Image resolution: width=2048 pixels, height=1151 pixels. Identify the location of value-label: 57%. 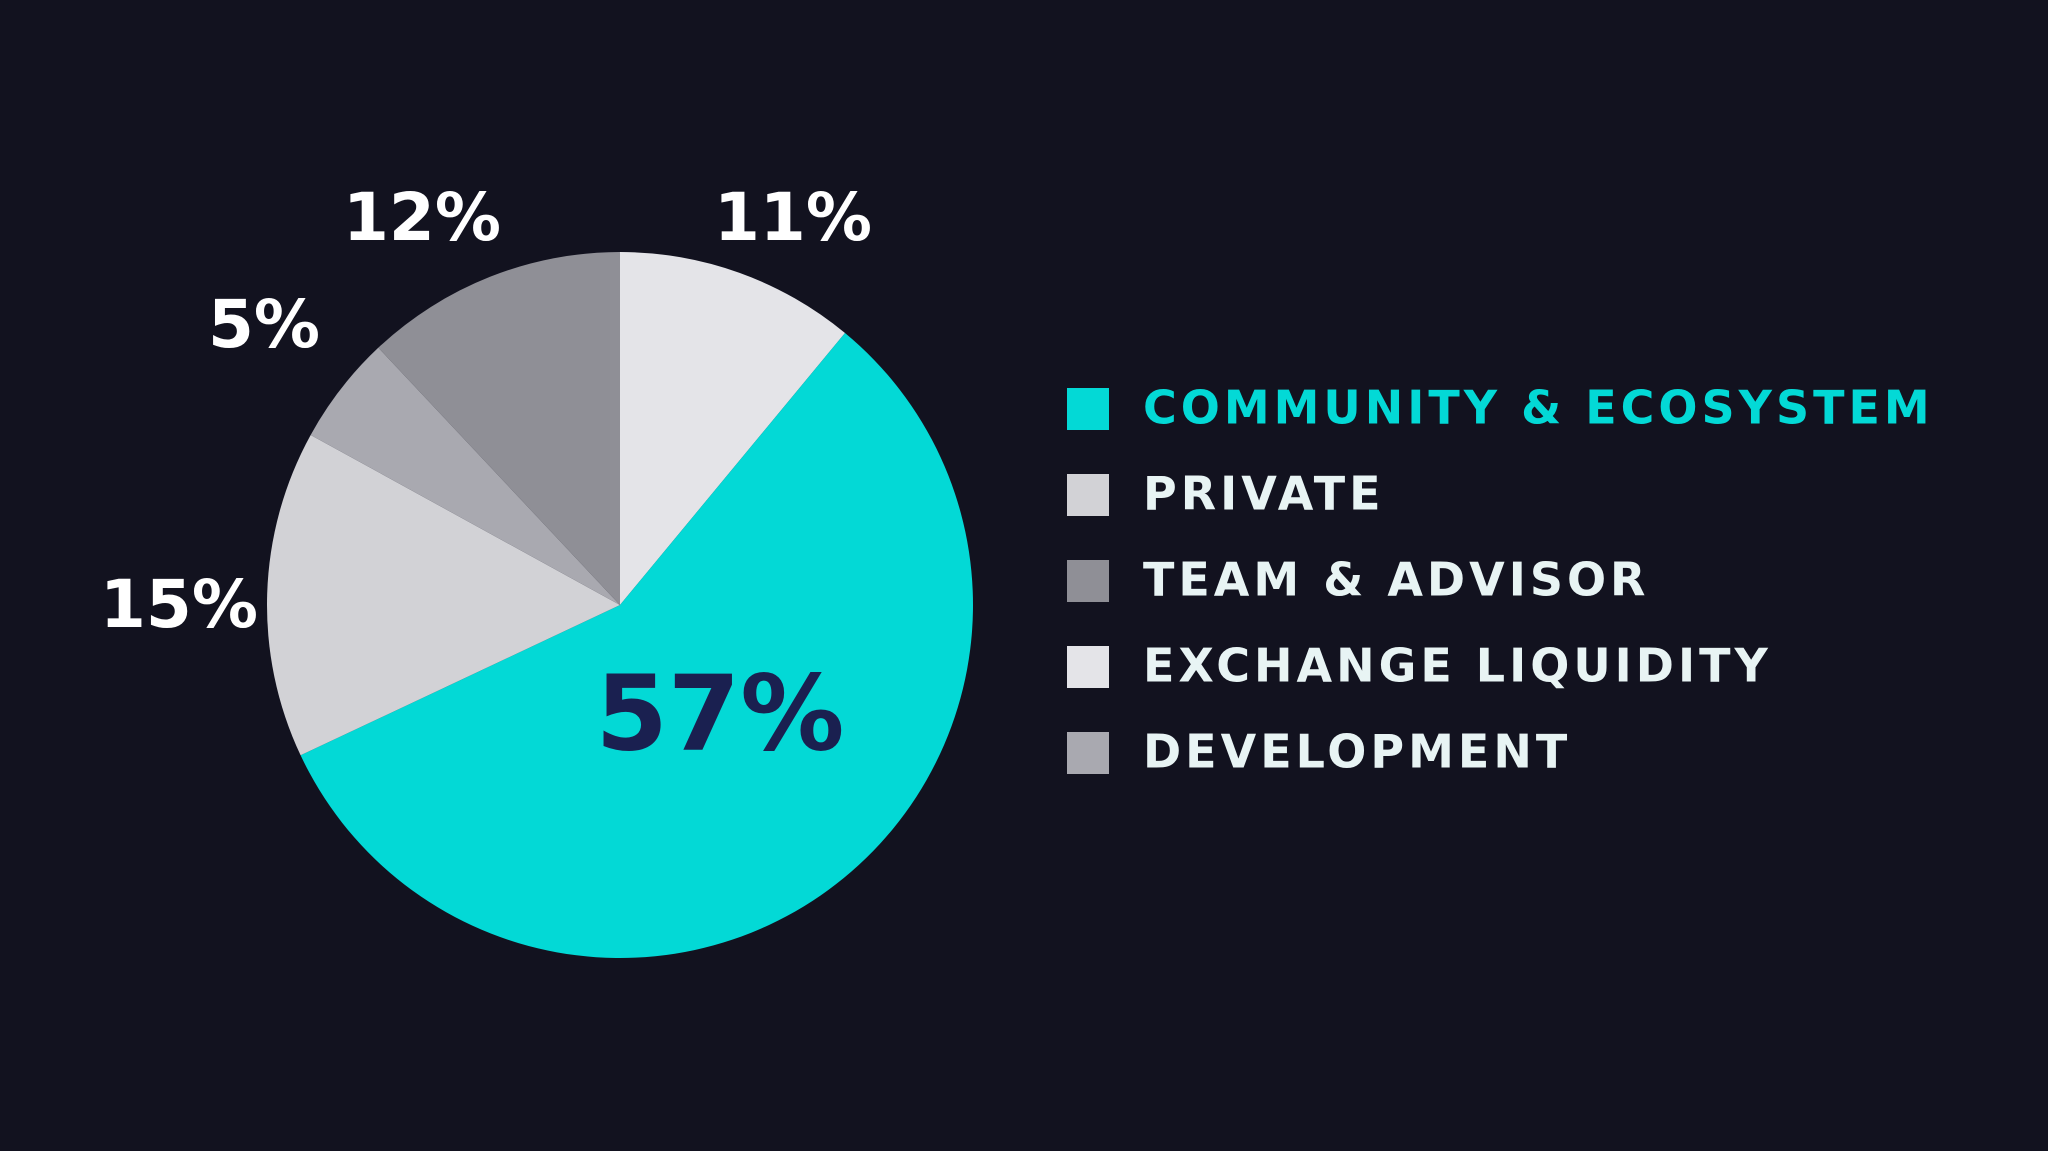
(720, 713).